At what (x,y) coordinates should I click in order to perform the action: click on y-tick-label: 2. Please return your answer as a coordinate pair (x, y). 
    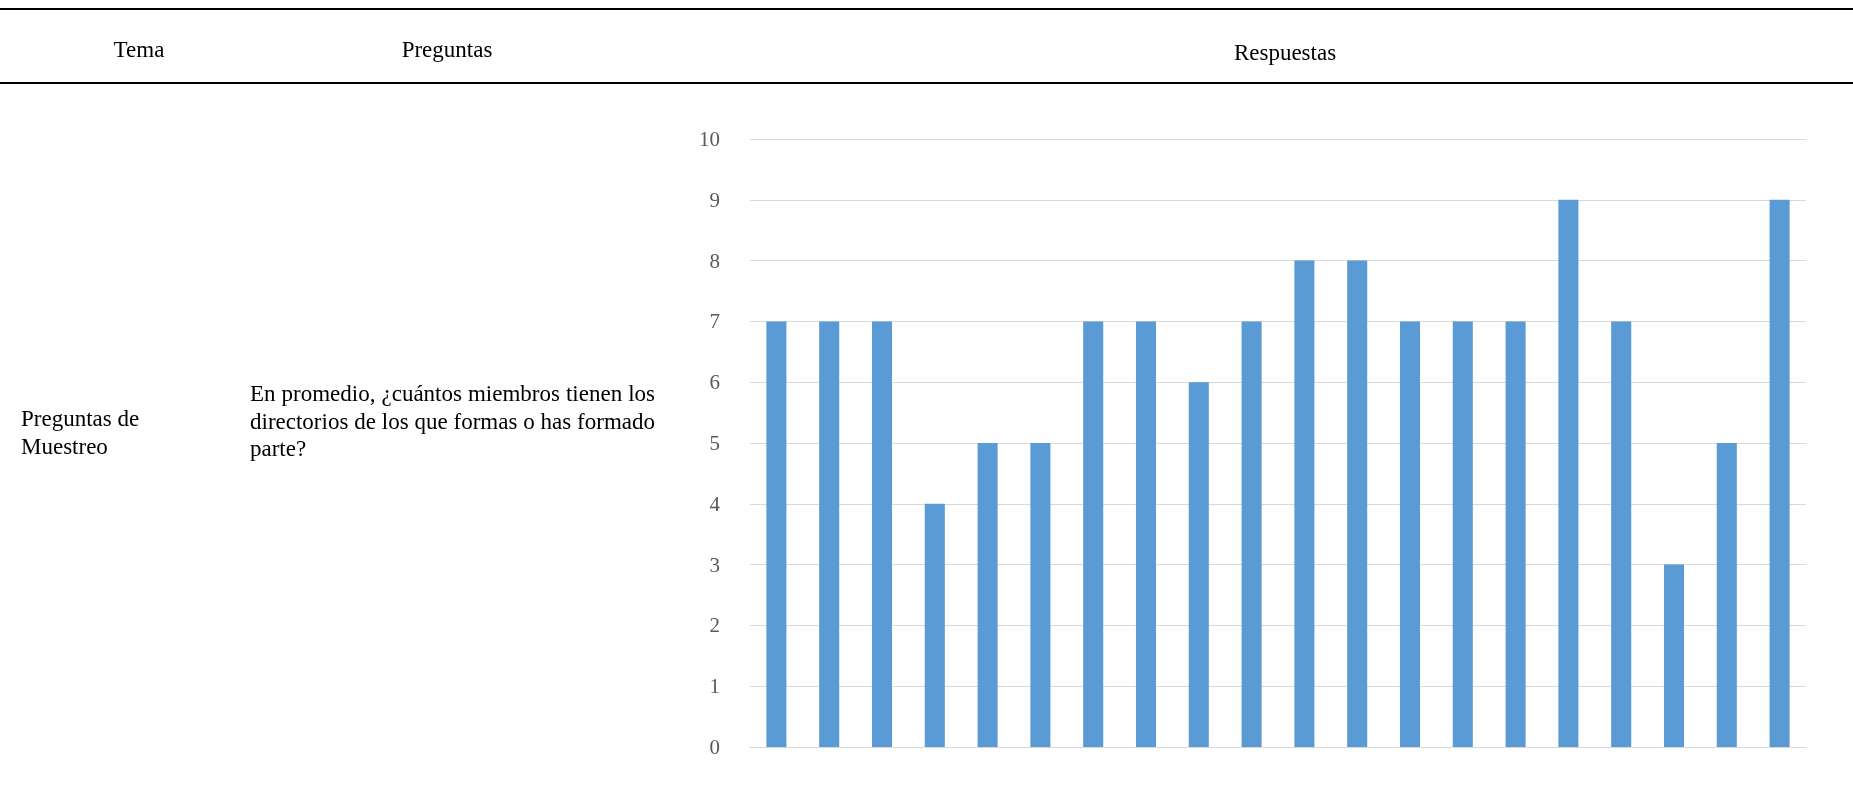
    Looking at the image, I should click on (714, 625).